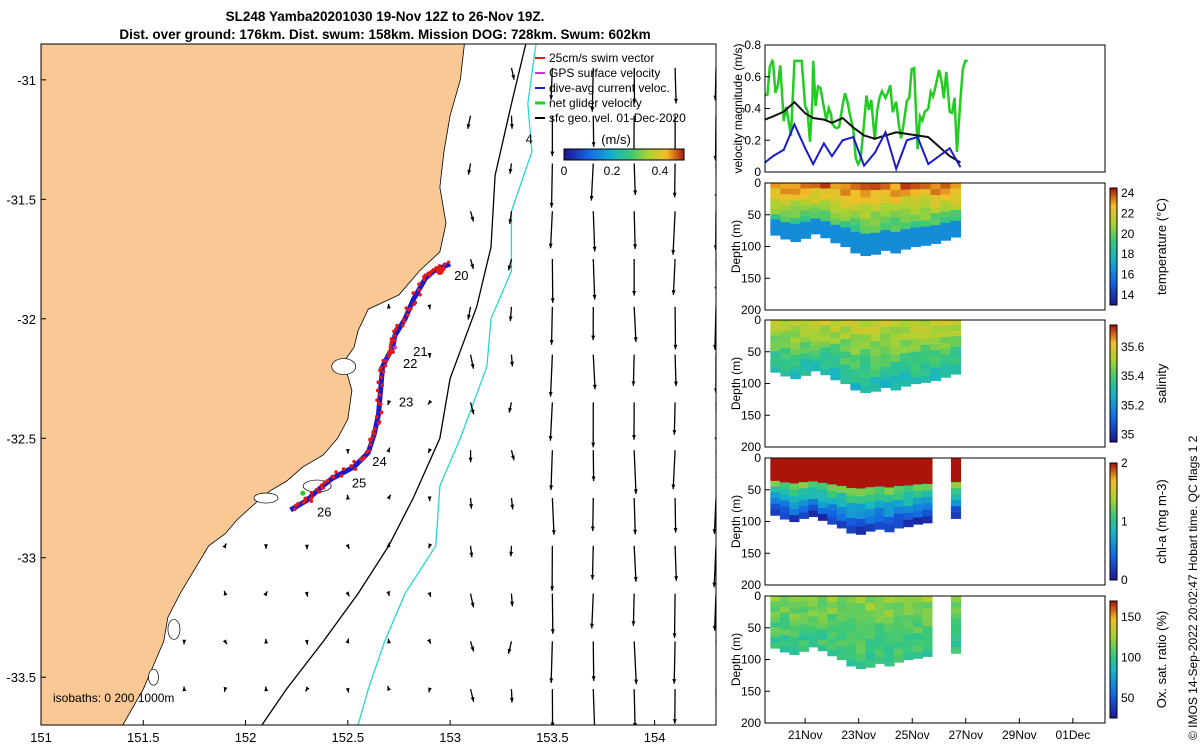 This screenshot has height=747, width=1200. I want to click on map-colorbar-title: (m/s), so click(616, 139).